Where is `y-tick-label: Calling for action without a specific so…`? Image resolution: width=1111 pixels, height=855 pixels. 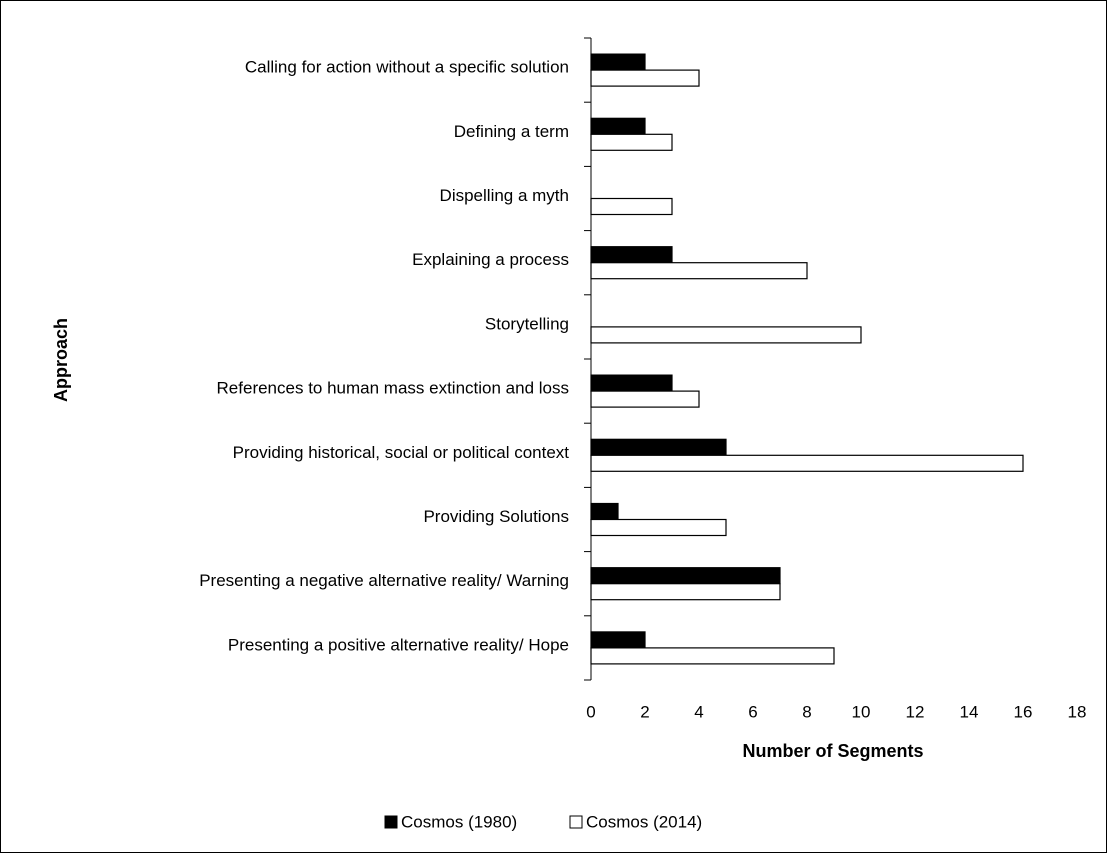 y-tick-label: Calling for action without a specific so… is located at coordinates (407, 67).